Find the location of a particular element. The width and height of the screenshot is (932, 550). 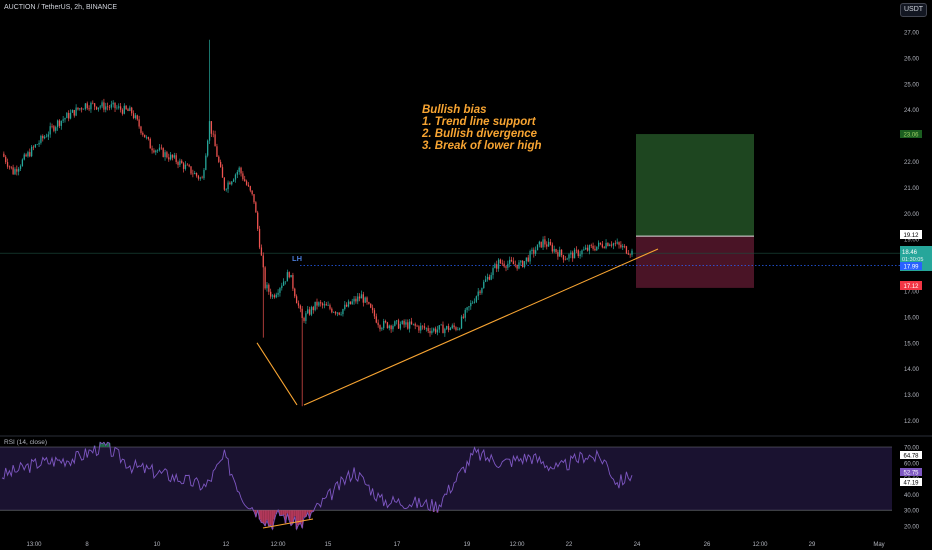

time-tick-label: May is located at coordinates (878, 545).